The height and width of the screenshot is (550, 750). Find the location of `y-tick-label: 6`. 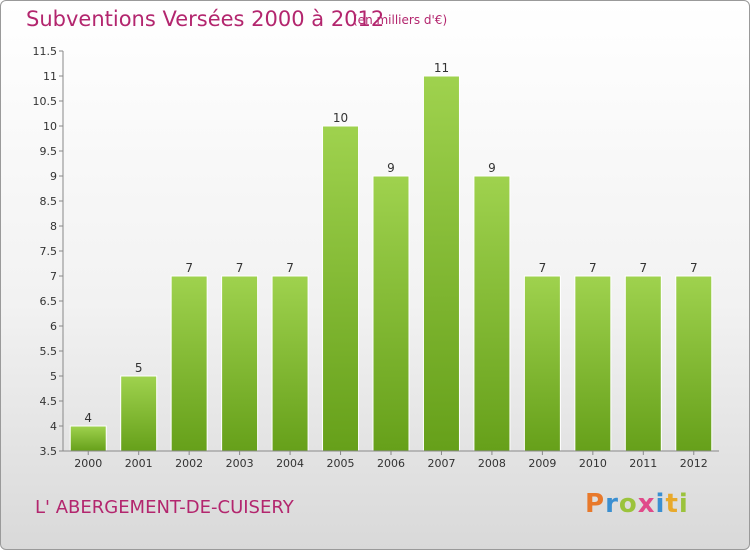

y-tick-label: 6 is located at coordinates (53, 326).